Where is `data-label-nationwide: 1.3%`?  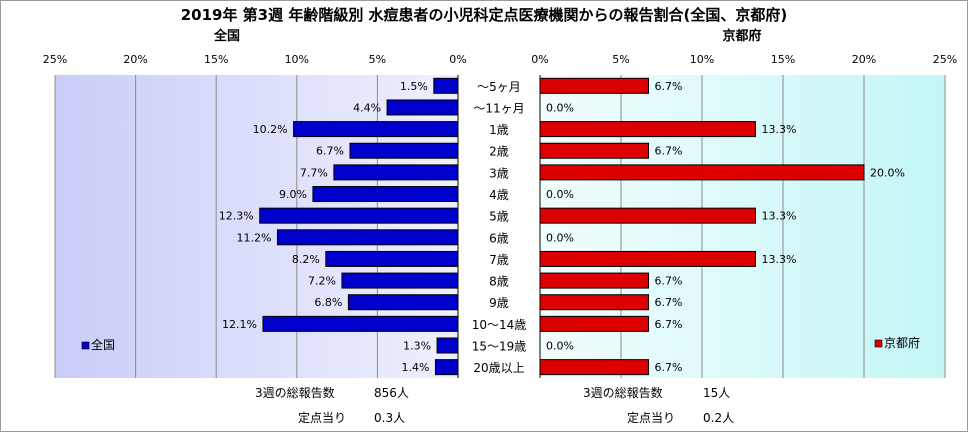 data-label-nationwide: 1.3% is located at coordinates (417, 346).